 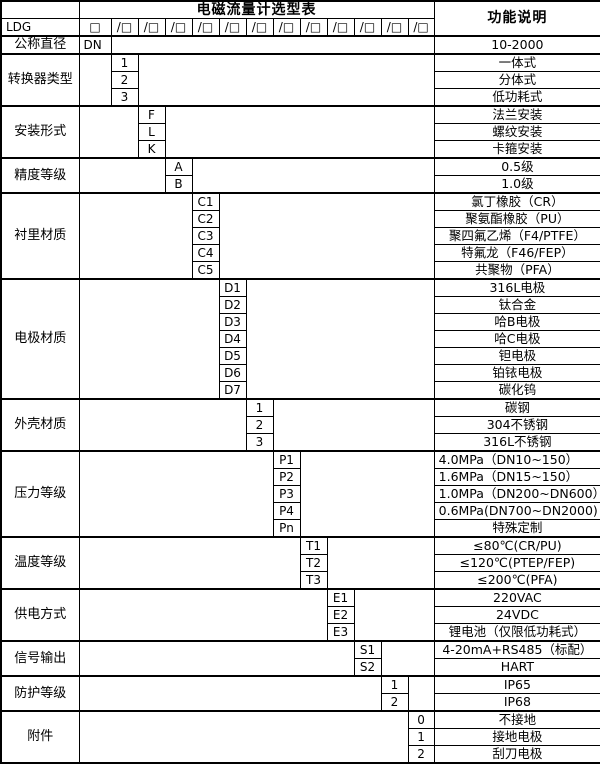 What do you see at coordinates (151, 149) in the screenshot?
I see `code-cell: K` at bounding box center [151, 149].